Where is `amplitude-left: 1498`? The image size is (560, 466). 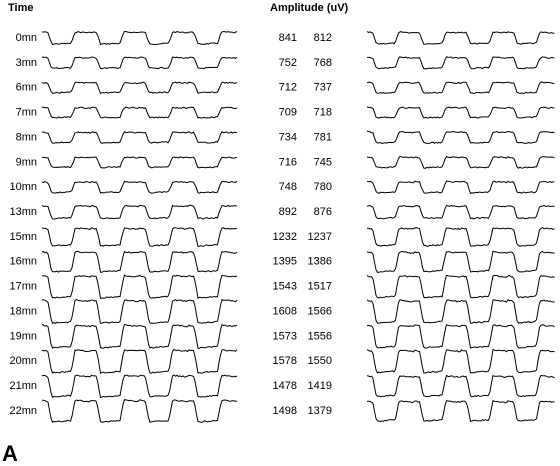
amplitude-left: 1498 is located at coordinates (285, 411).